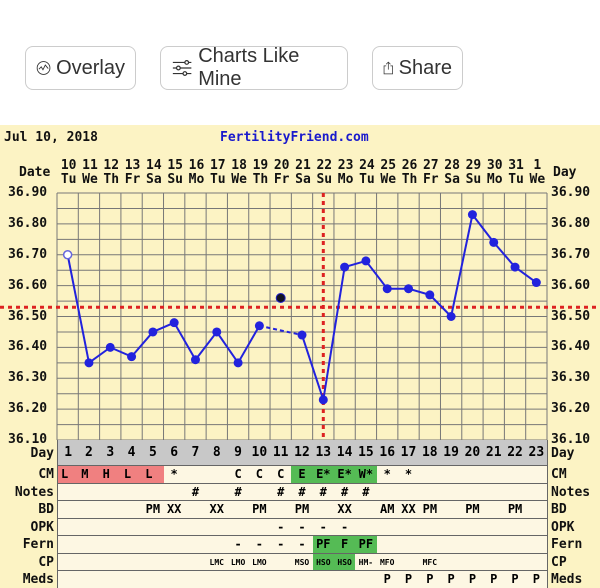 Image resolution: width=600 pixels, height=588 pixels. Describe the element at coordinates (366, 562) in the screenshot. I see `cp-cell: HM-` at that location.